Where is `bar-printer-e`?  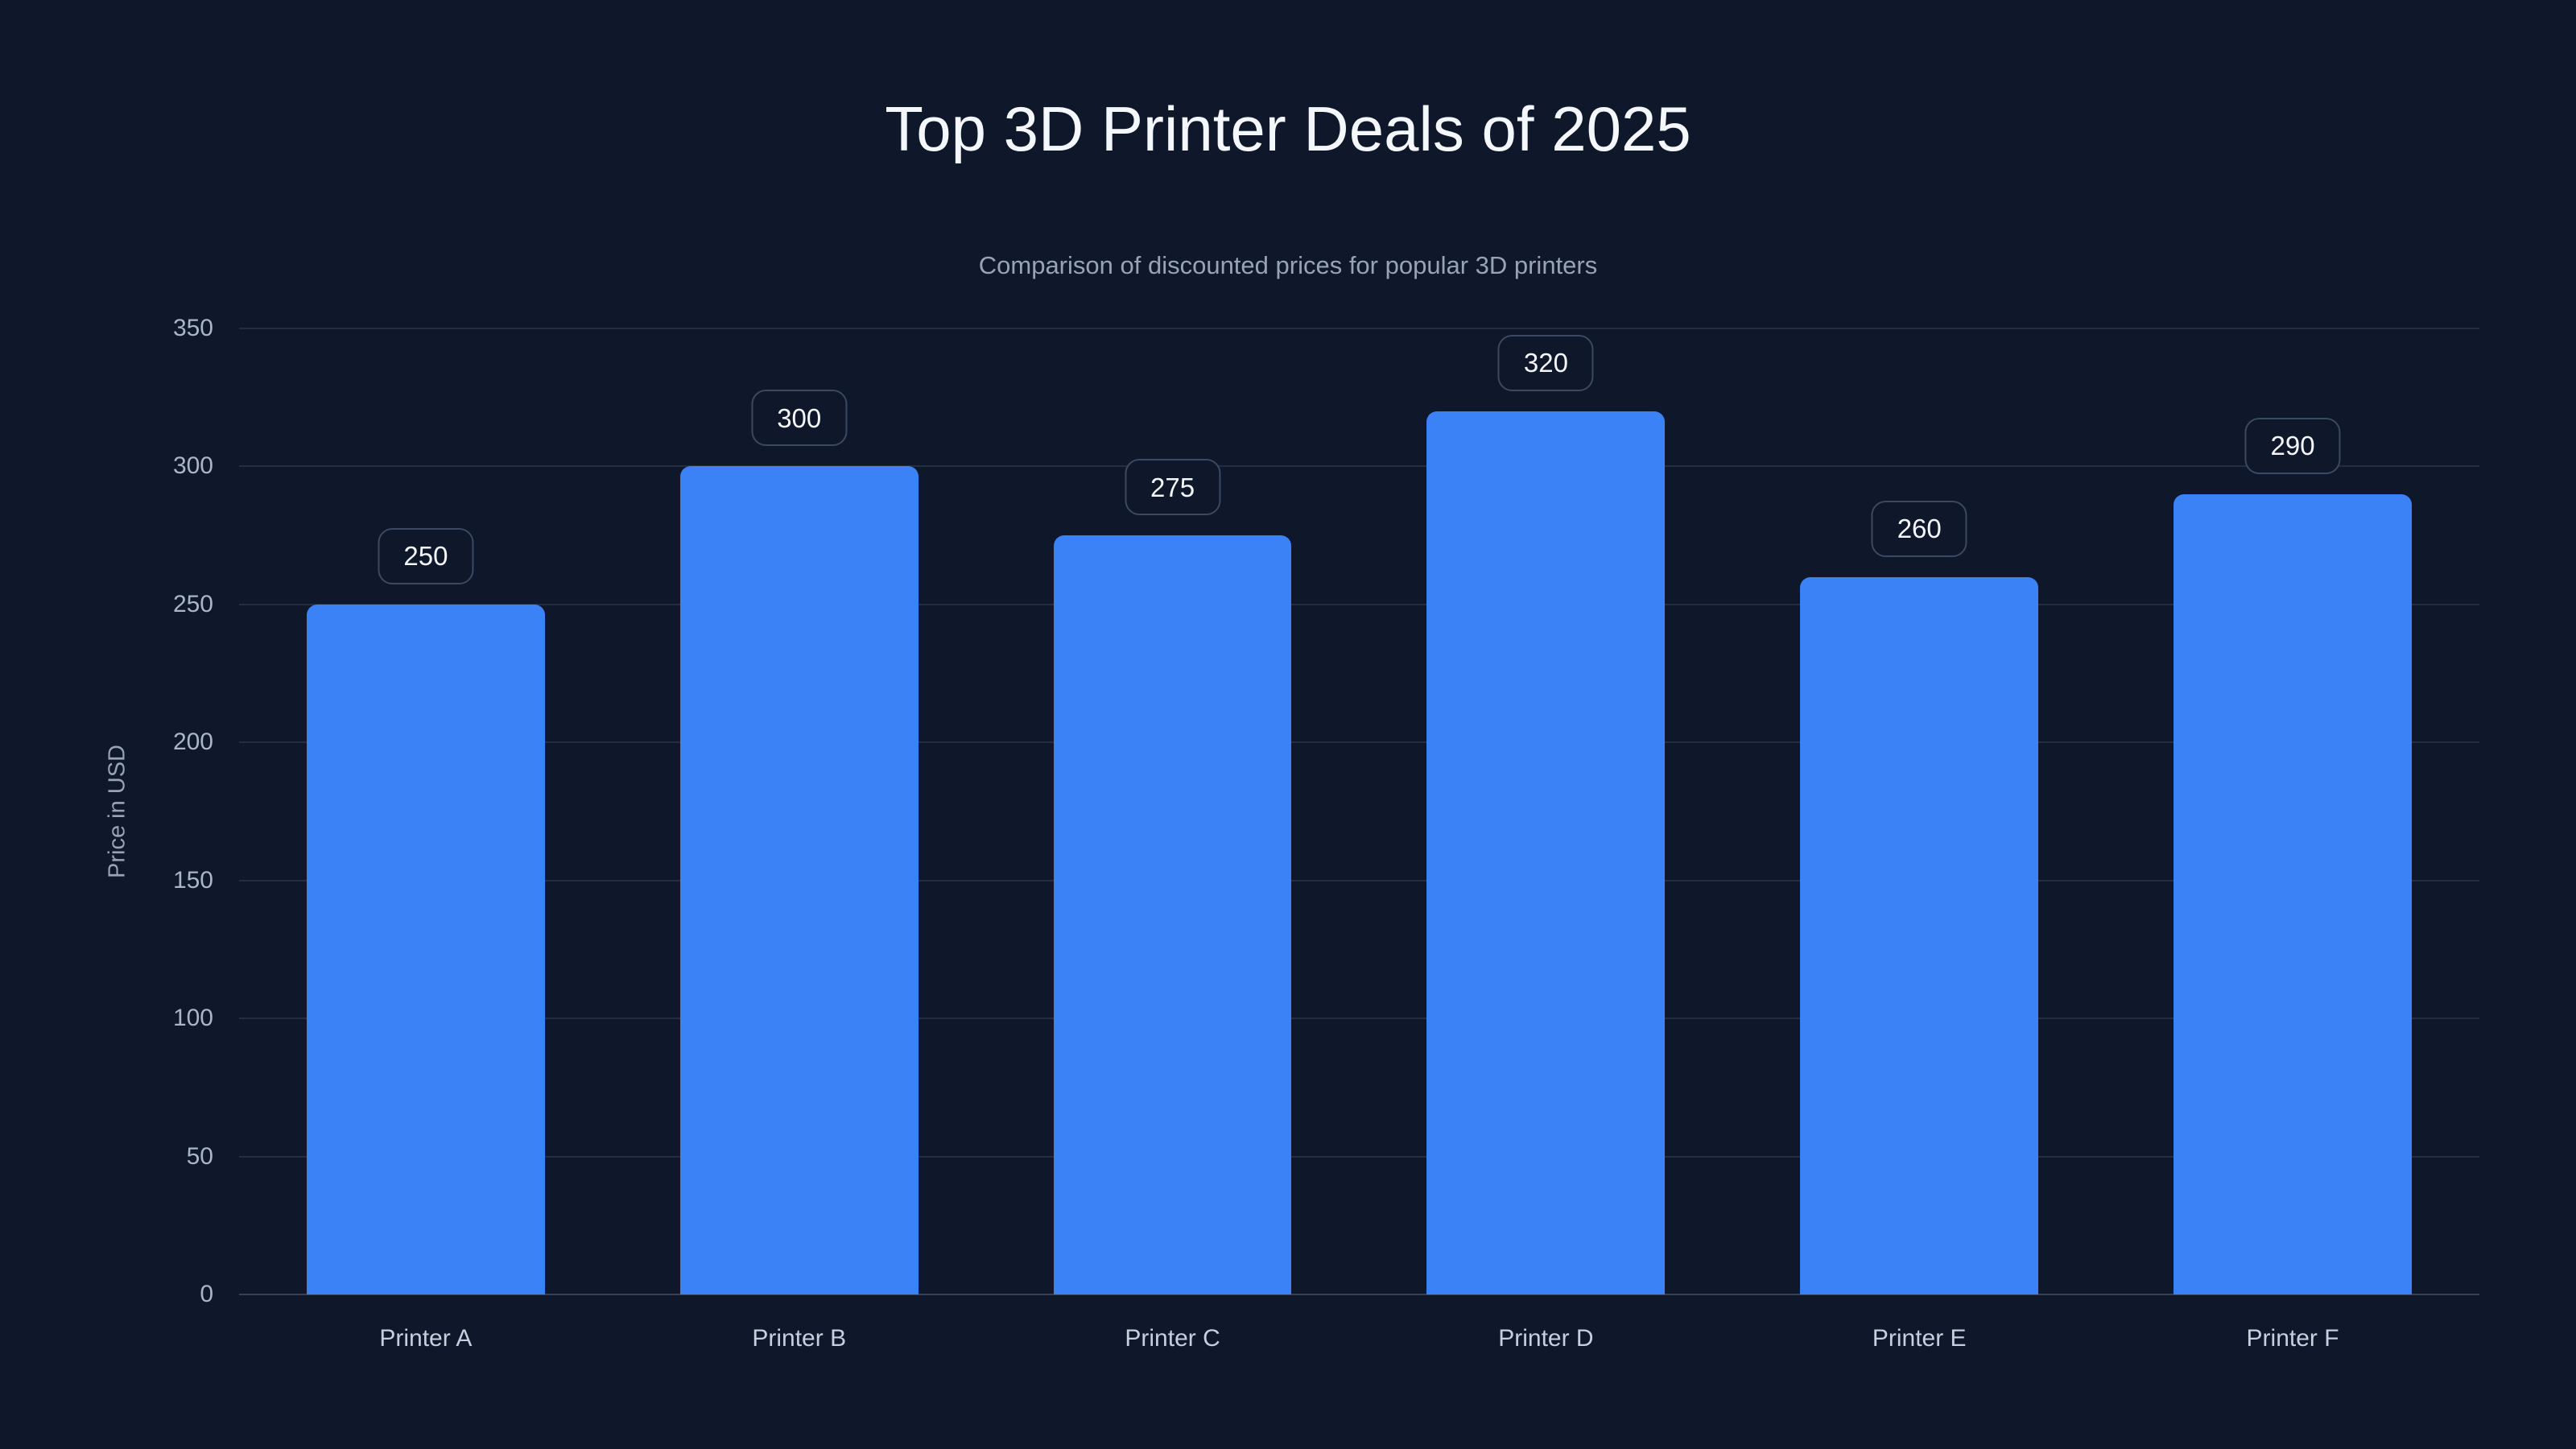 bar-printer-e is located at coordinates (1919, 935).